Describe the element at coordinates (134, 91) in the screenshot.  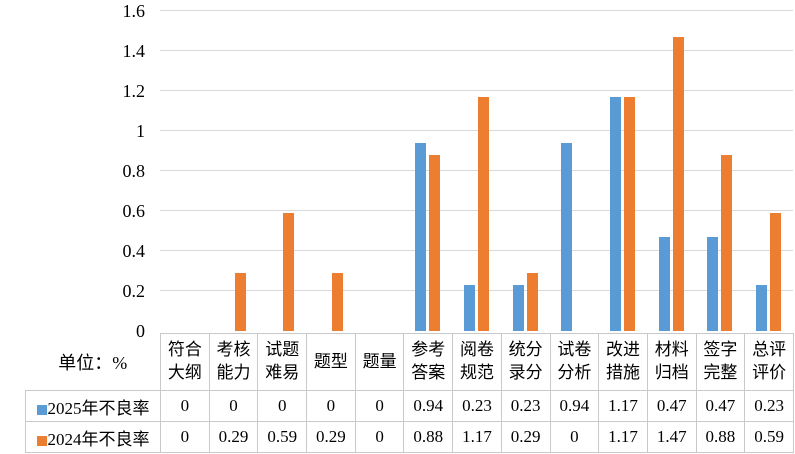
I see `y-tick-label: 1.2` at that location.